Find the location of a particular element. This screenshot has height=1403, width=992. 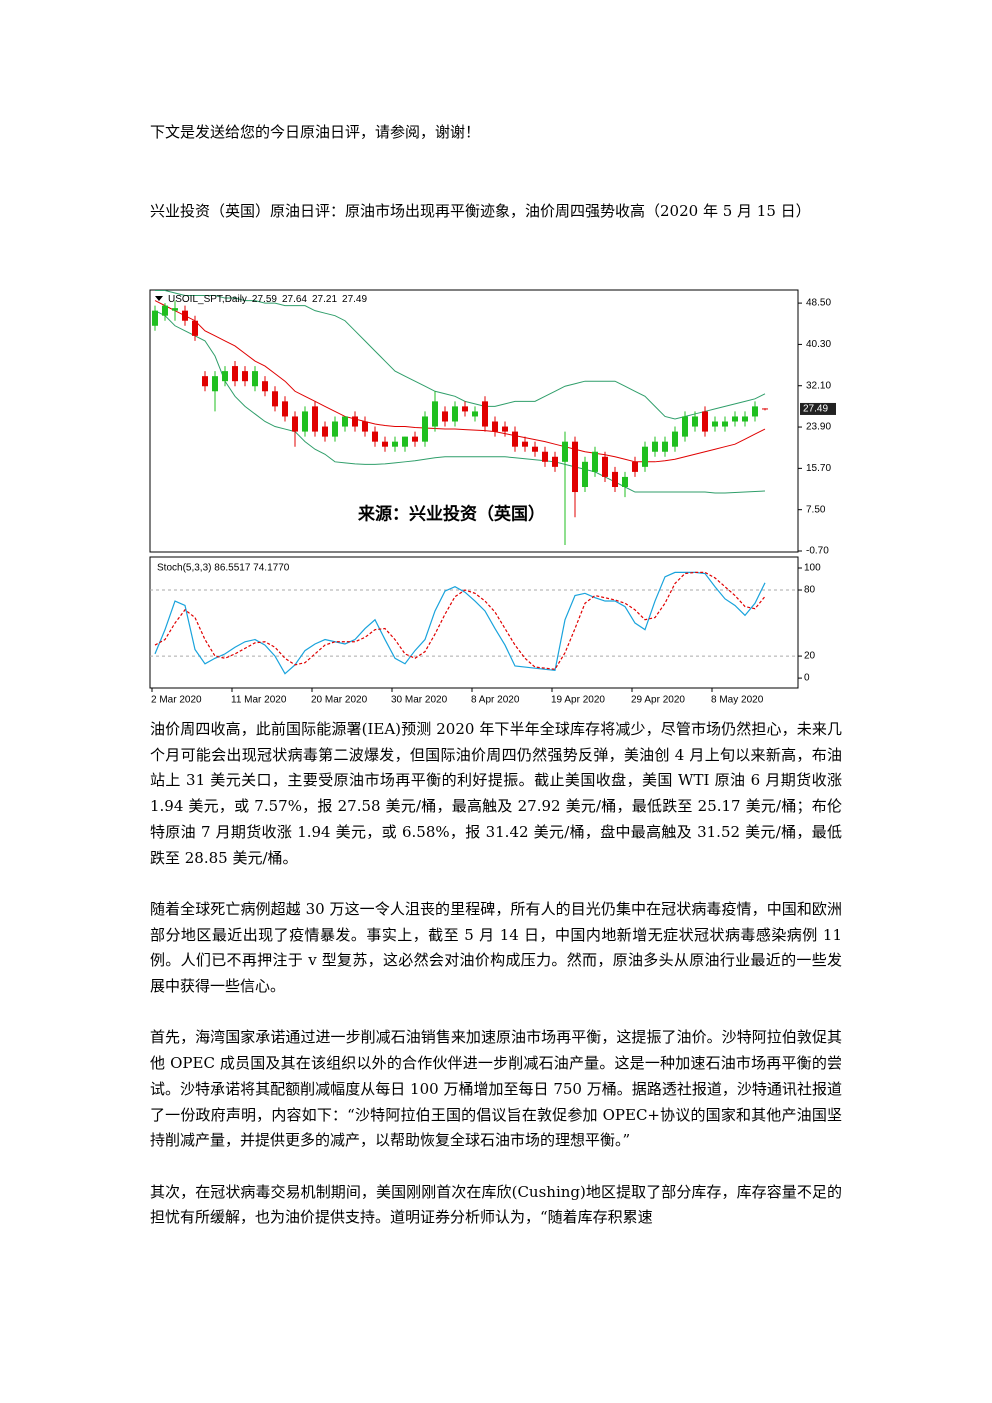

intro: 下文是发送给您的今日原油日评，请参阅，谢谢！ is located at coordinates (315, 132).